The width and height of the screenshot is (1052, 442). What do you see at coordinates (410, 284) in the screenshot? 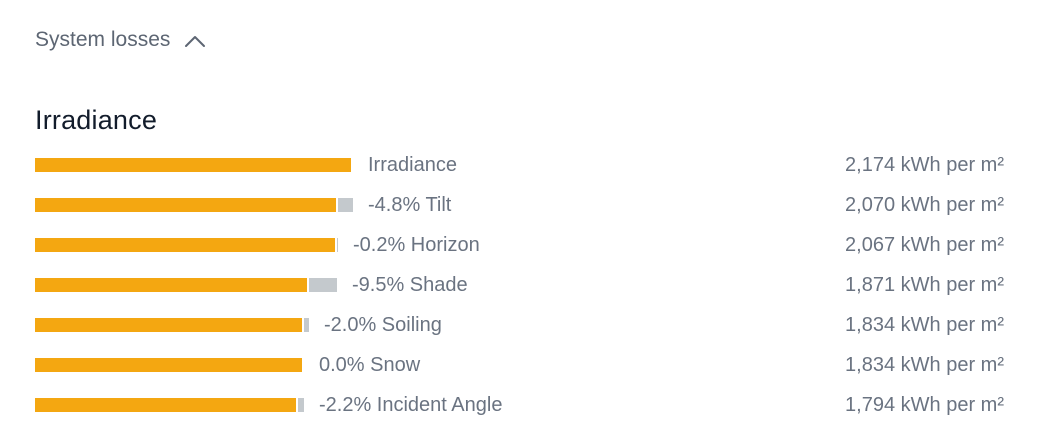
I see `bar-label: -9.5% Shade` at bounding box center [410, 284].